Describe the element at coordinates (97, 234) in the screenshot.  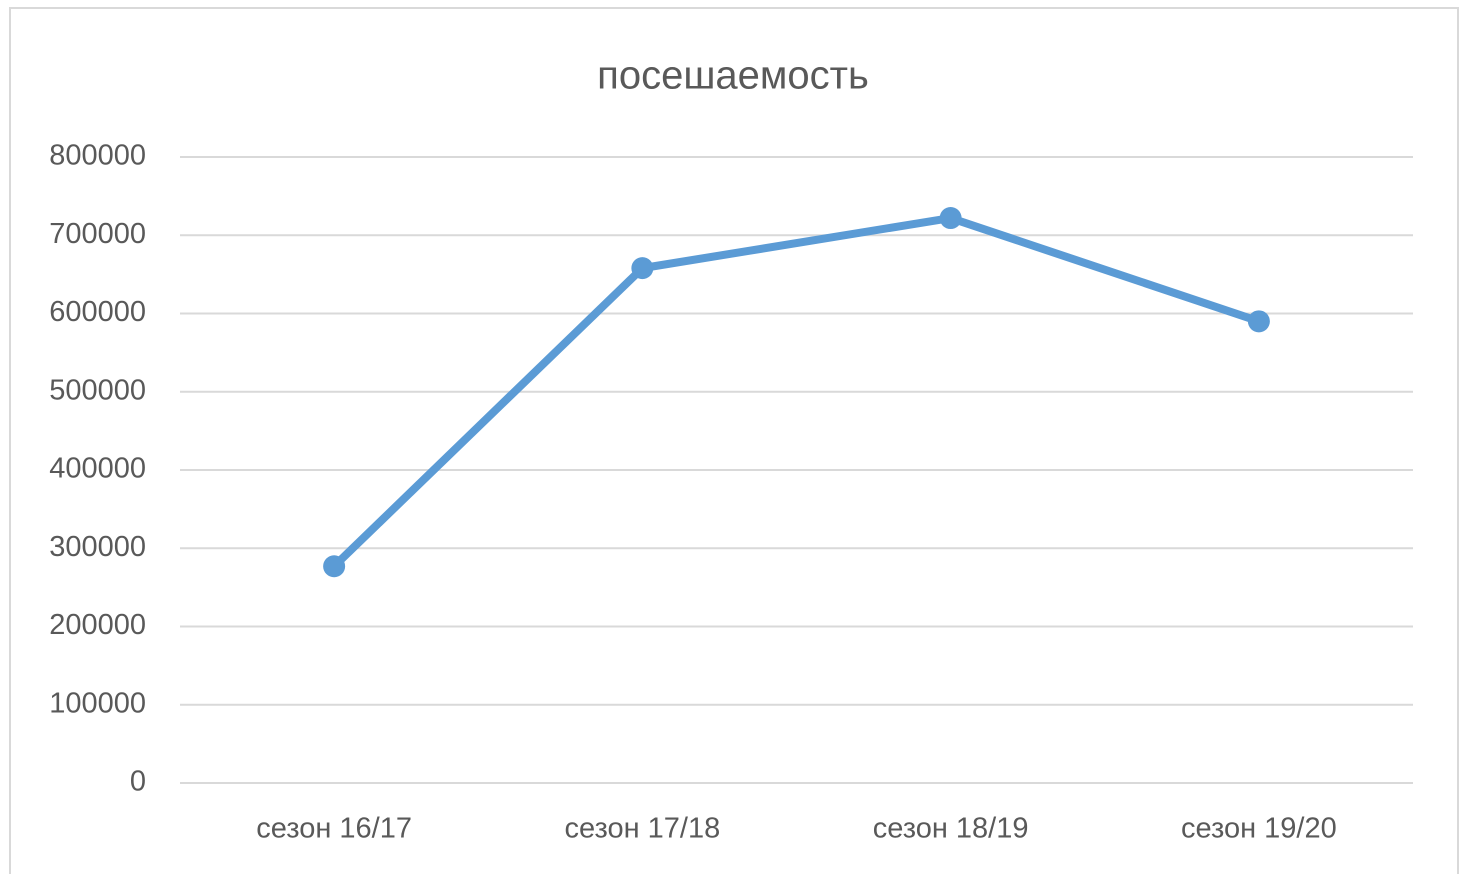
I see `y-tick-label: 700000` at that location.